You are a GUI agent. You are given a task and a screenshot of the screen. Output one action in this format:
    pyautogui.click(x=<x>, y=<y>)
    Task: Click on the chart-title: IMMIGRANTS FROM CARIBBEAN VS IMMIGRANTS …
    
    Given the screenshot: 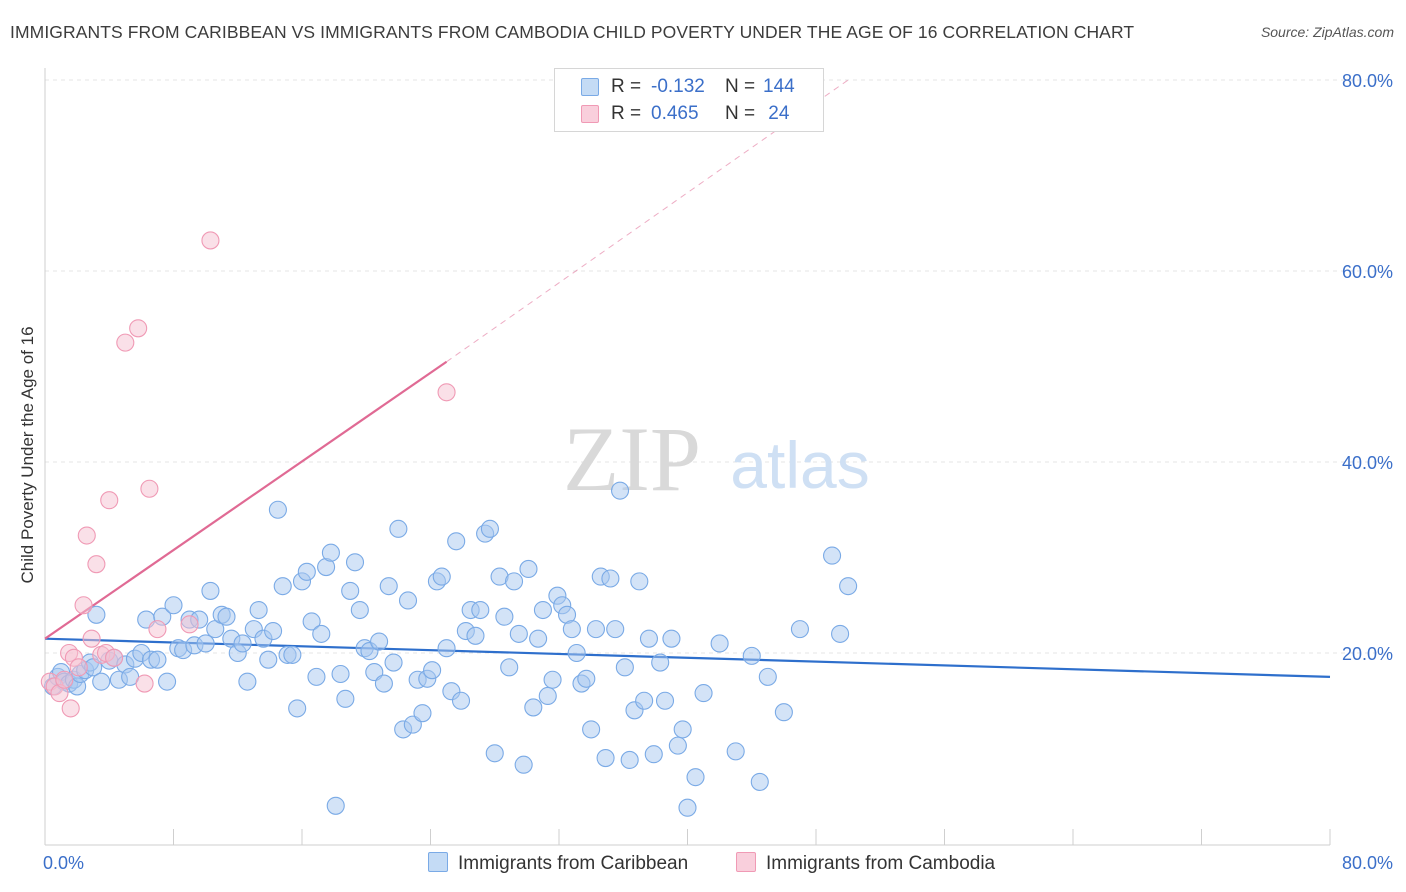 What is the action you would take?
    pyautogui.click(x=572, y=32)
    